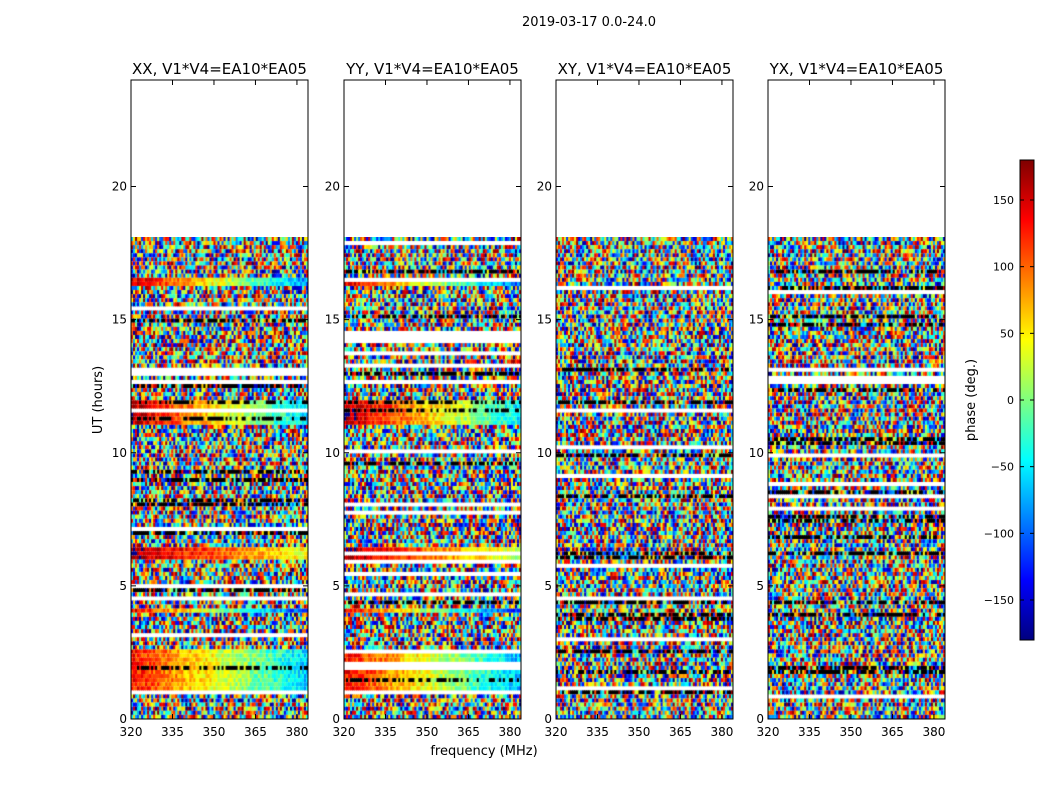  What do you see at coordinates (98, 400) in the screenshot?
I see `y-axis-label: UT (hours)` at bounding box center [98, 400].